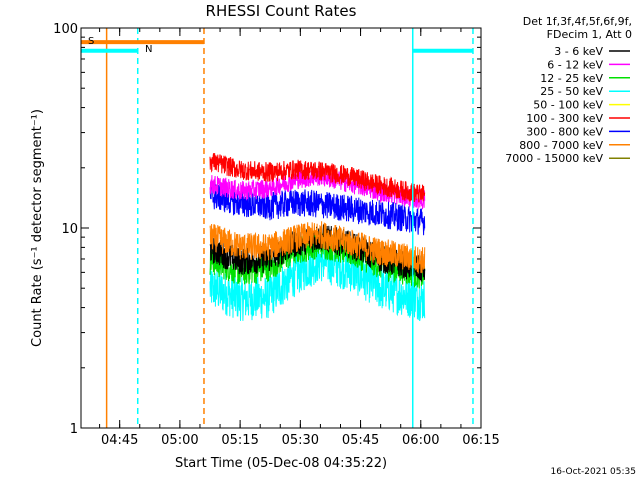  Describe the element at coordinates (571, 78) in the screenshot. I see `legend-entry-2: 12 - 25 keV` at that location.